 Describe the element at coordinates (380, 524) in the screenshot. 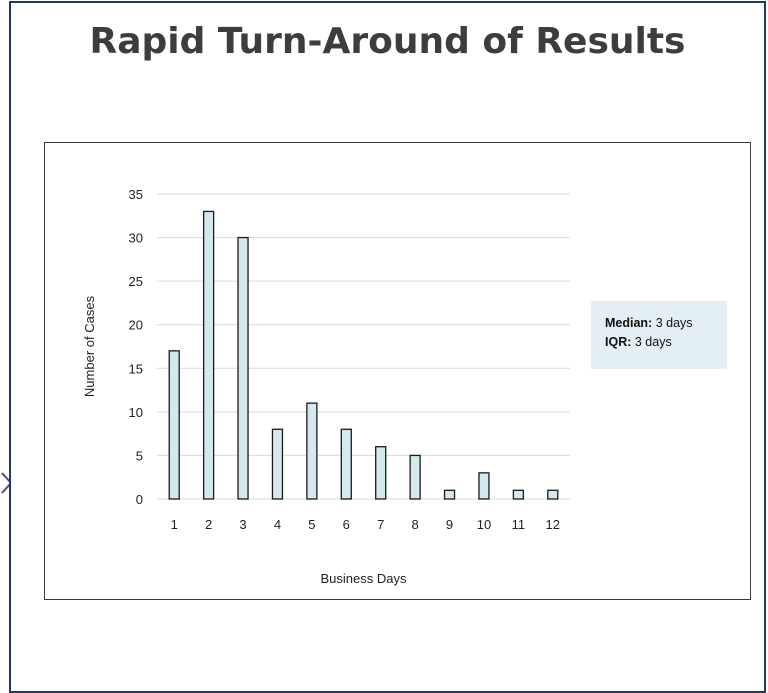

I see `x-tick-label: 7` at that location.